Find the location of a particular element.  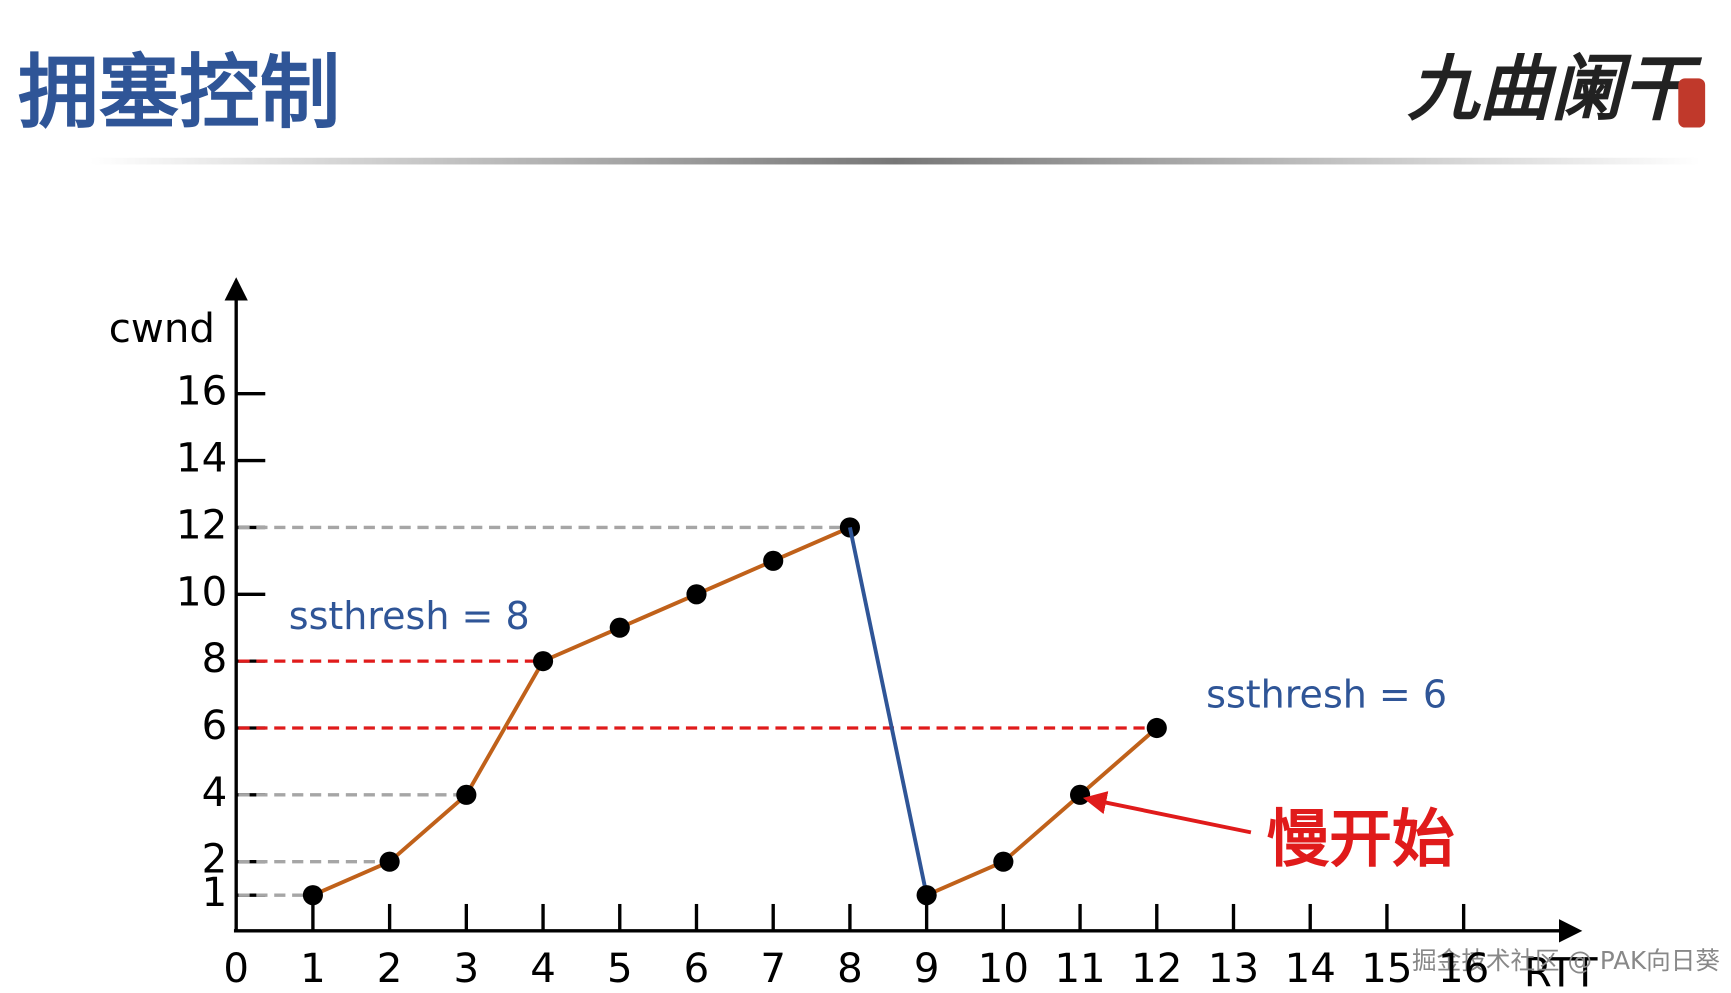

x-tick-label: 14 is located at coordinates (1310, 967).